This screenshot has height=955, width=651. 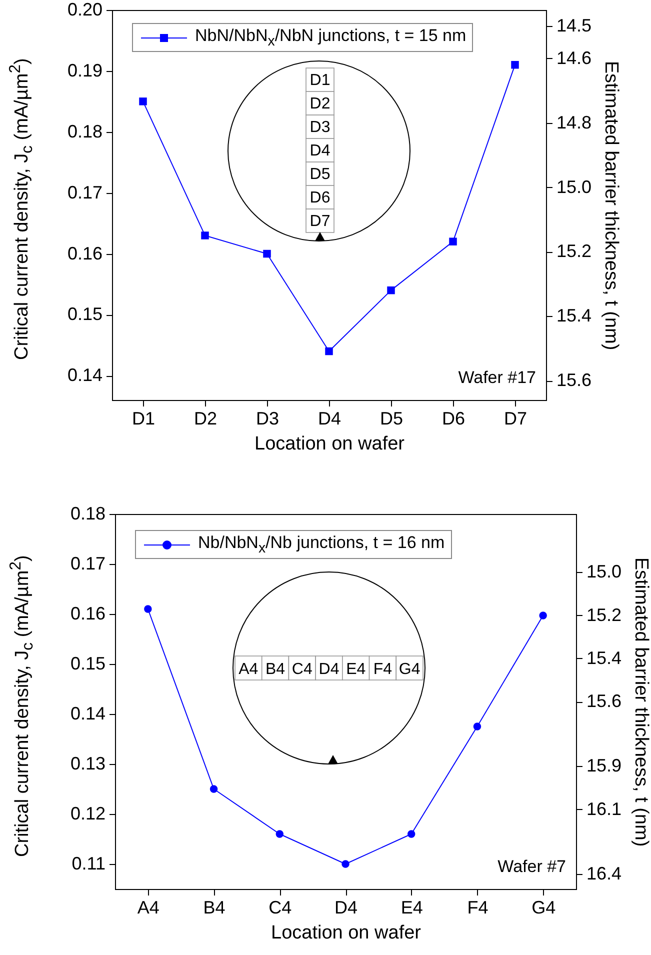 What do you see at coordinates (516, 418) in the screenshot?
I see `x-tick-label: D7` at bounding box center [516, 418].